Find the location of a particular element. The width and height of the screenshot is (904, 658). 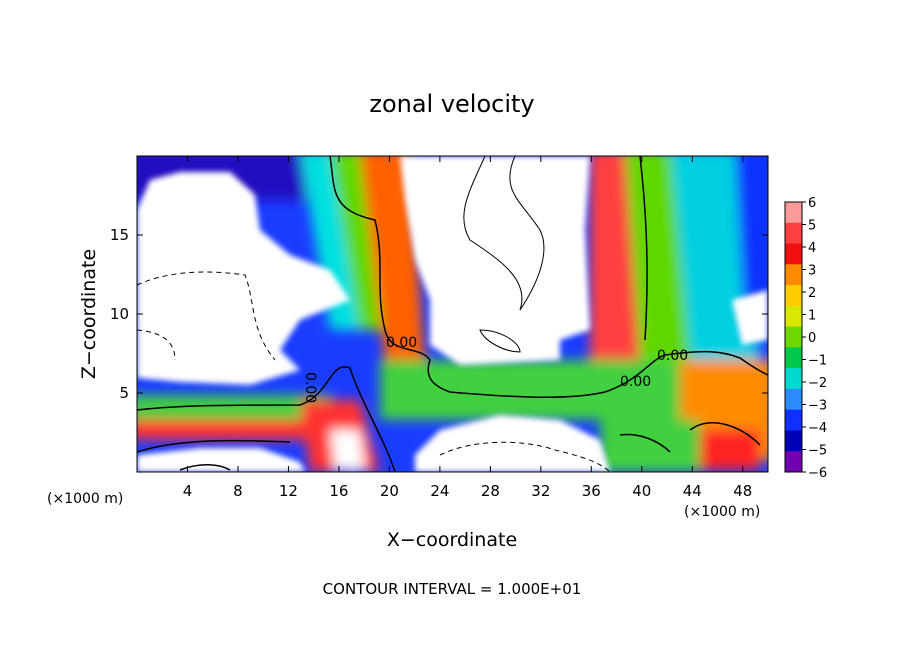

colorbar-label: −5 is located at coordinates (817, 451).